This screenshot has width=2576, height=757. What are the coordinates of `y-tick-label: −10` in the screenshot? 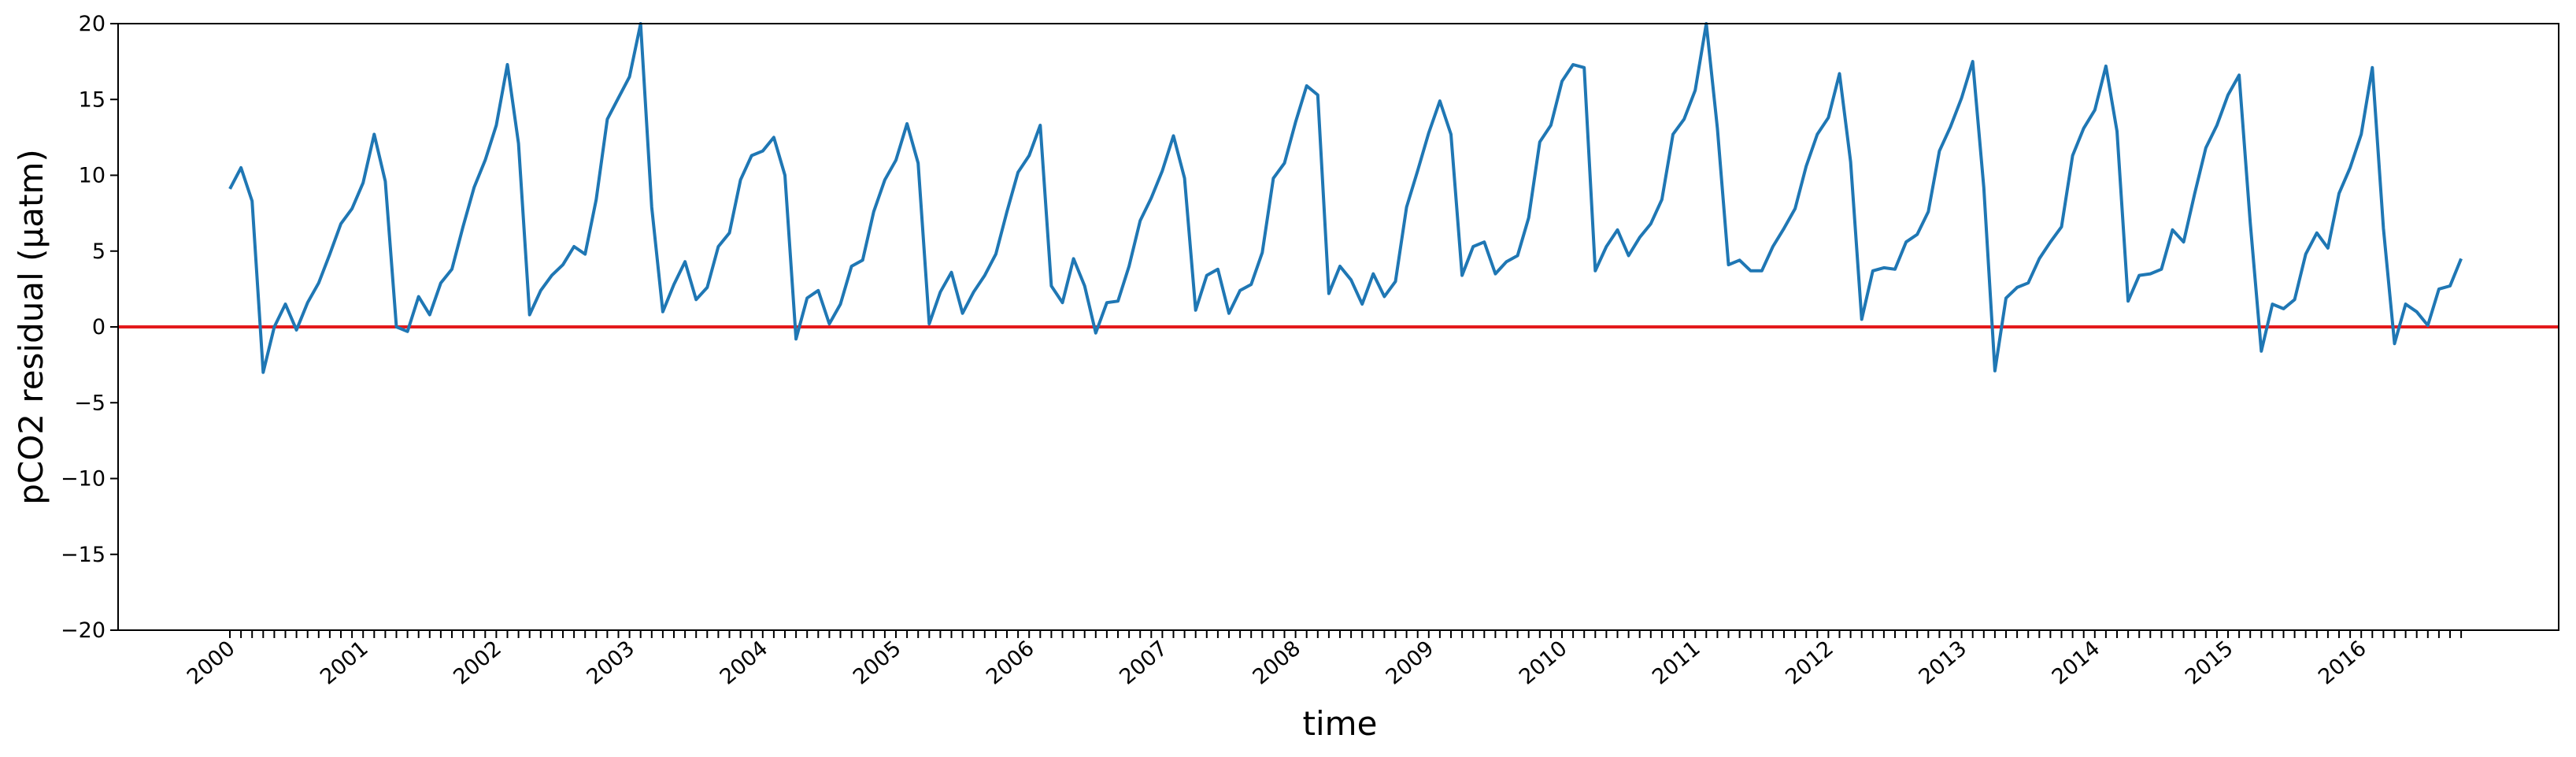 It's located at (83, 479).